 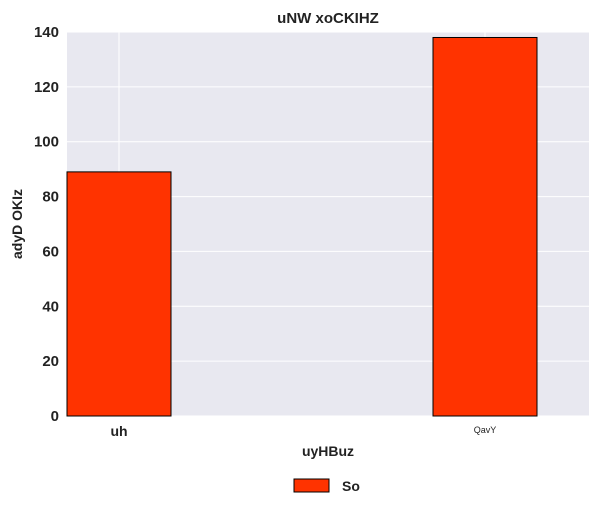 I want to click on y-tick-label: 120, so click(x=46, y=87).